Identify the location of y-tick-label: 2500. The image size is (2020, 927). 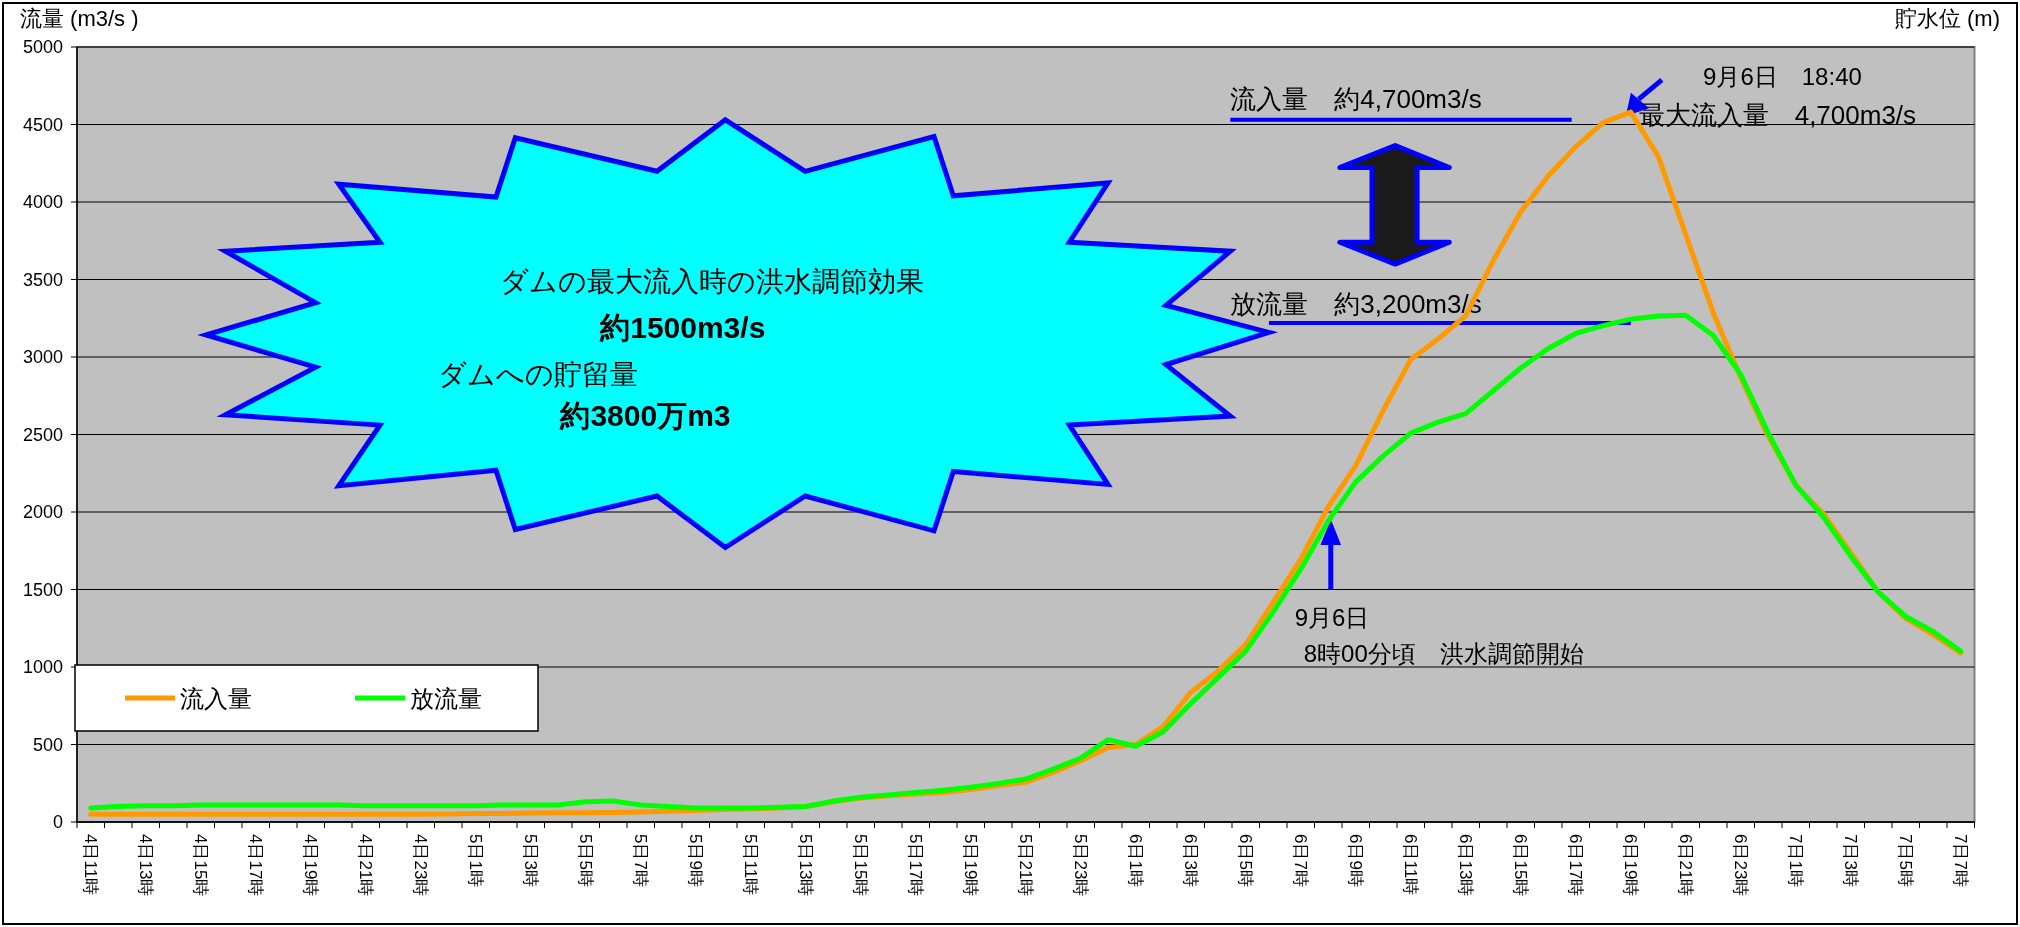
(42, 434).